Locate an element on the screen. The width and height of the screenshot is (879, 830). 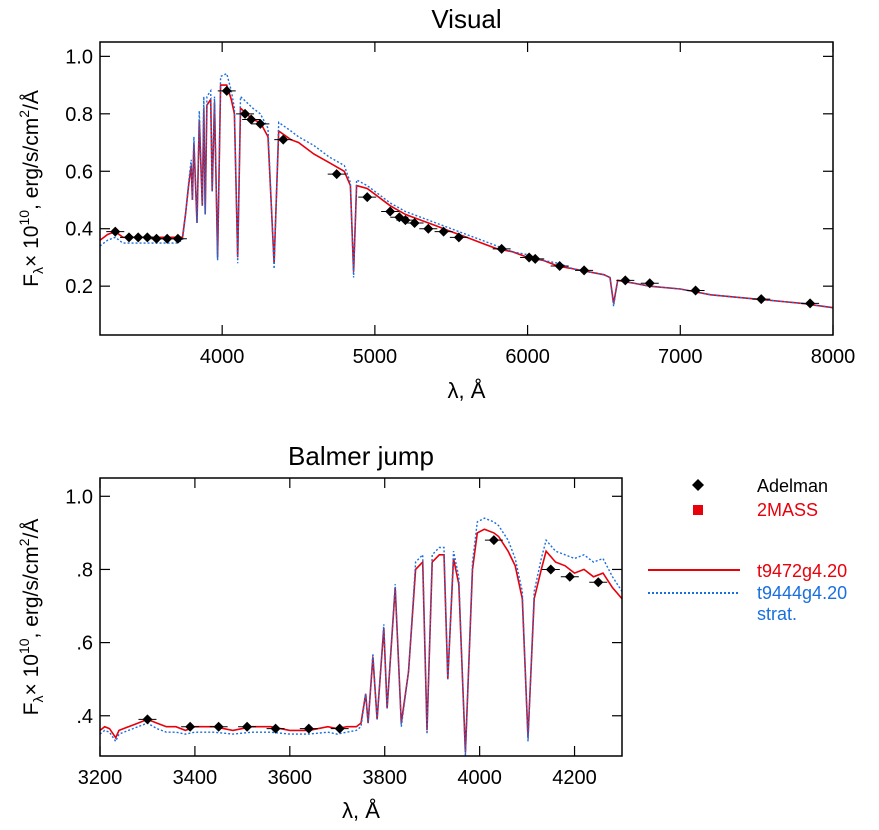
y-tick-label: 0.8 is located at coordinates (79, 115).